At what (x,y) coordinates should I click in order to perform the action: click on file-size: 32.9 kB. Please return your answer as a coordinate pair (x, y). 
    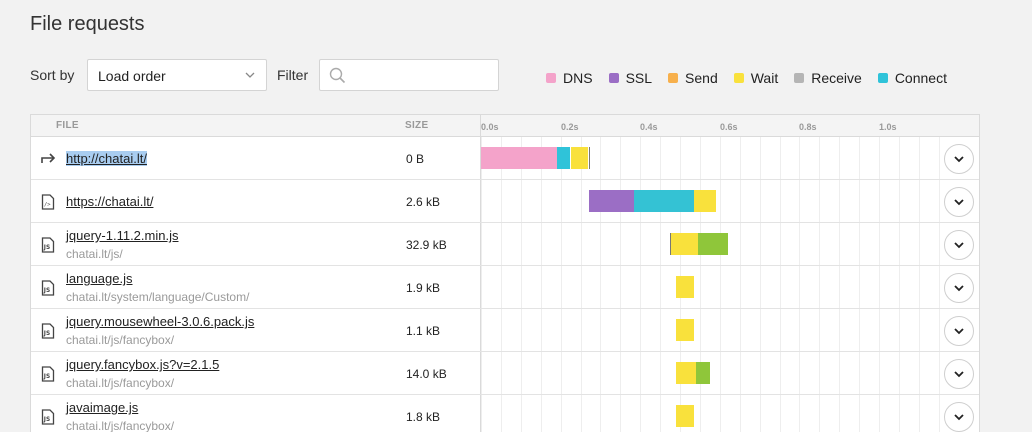
    Looking at the image, I should click on (426, 245).